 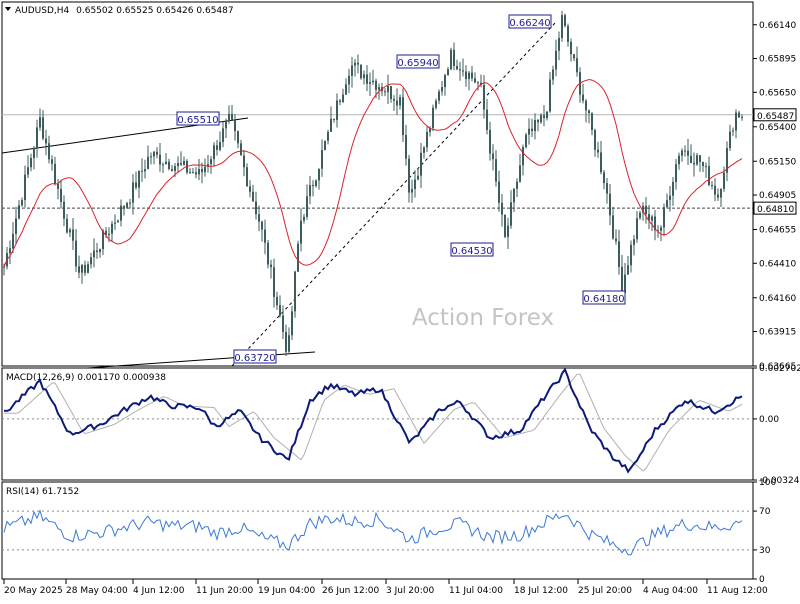 What do you see at coordinates (765, 551) in the screenshot?
I see `rsi-tick-label: 30` at bounding box center [765, 551].